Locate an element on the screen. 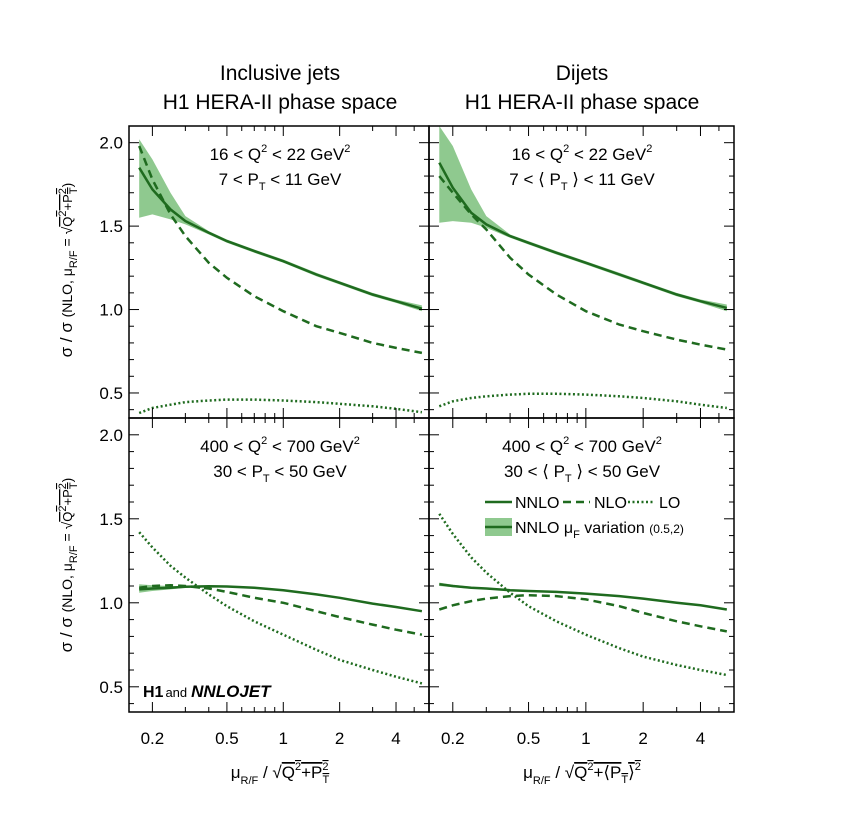  frame-bottom-right is located at coordinates (581, 565).